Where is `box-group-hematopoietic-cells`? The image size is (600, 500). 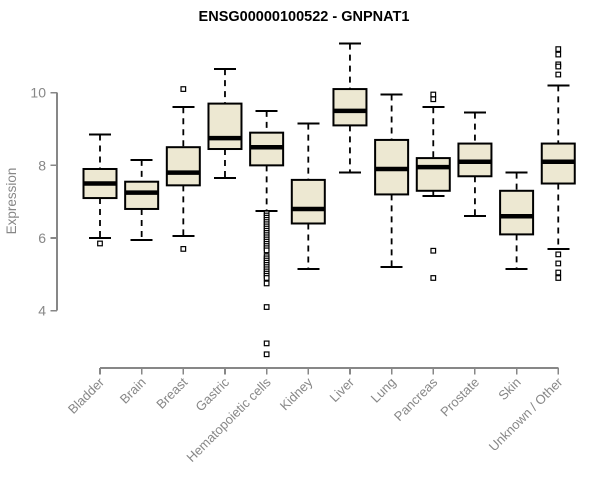
box-group-hematopoietic-cells is located at coordinates (267, 233).